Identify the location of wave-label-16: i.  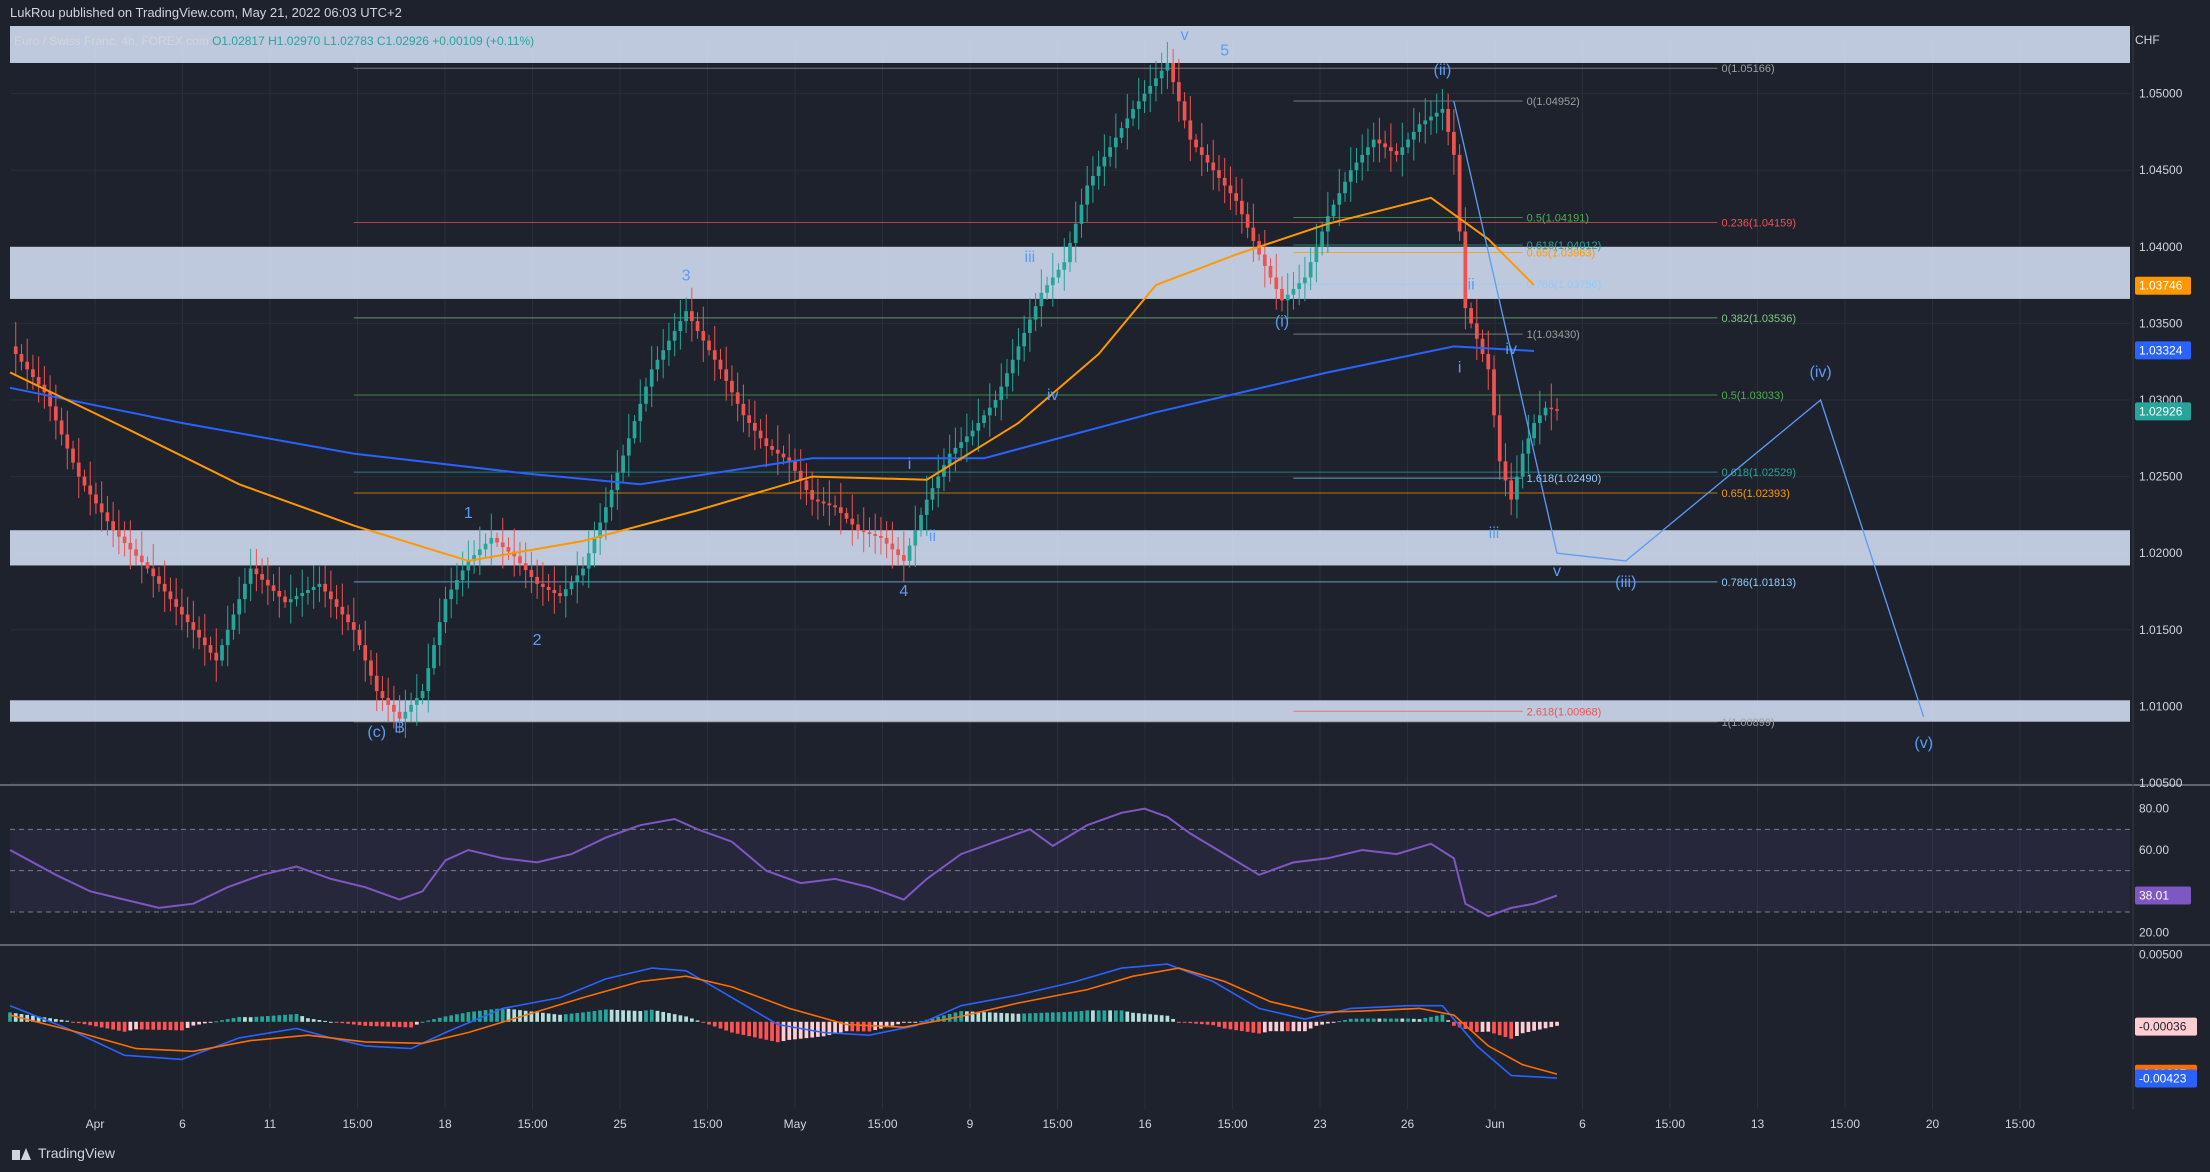
(1460, 367).